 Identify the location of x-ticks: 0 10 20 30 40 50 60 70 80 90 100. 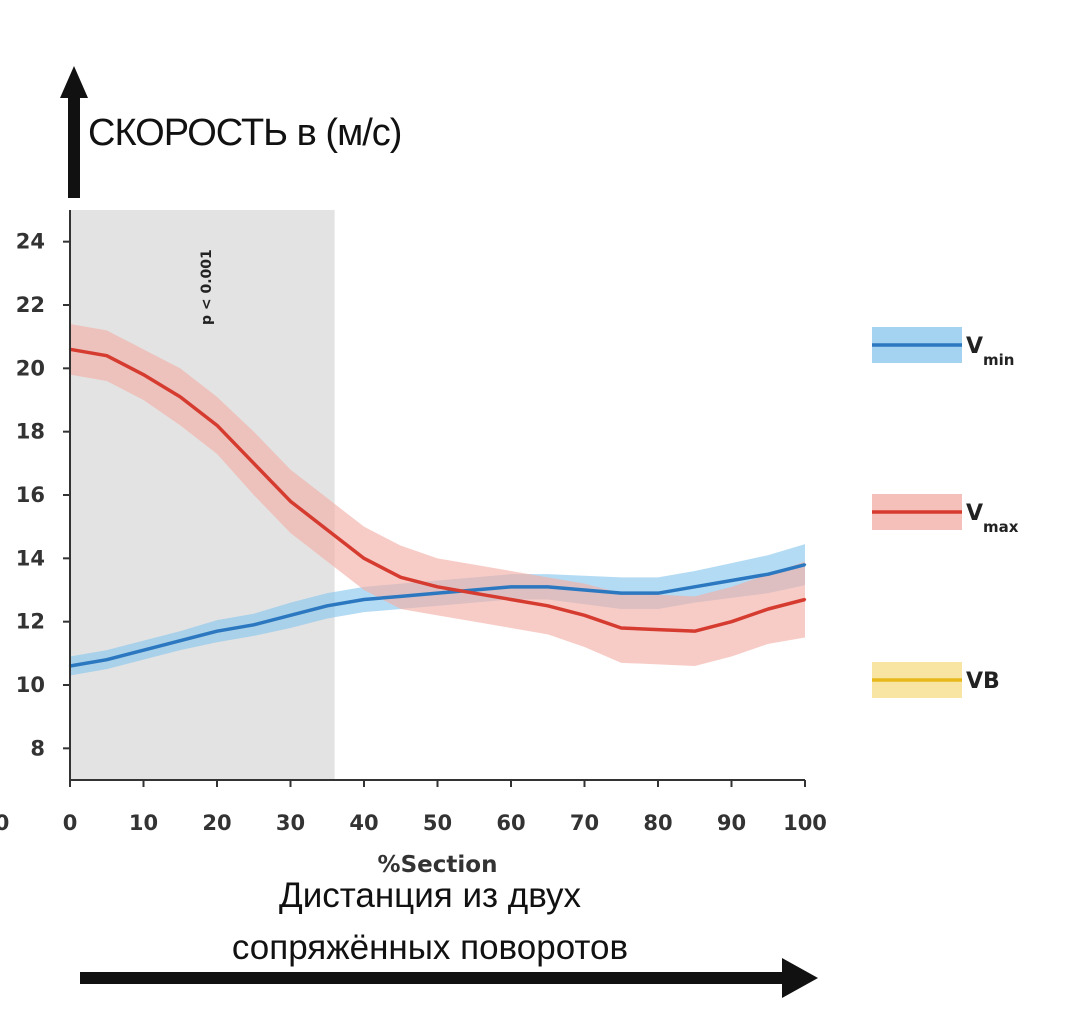
(445, 807).